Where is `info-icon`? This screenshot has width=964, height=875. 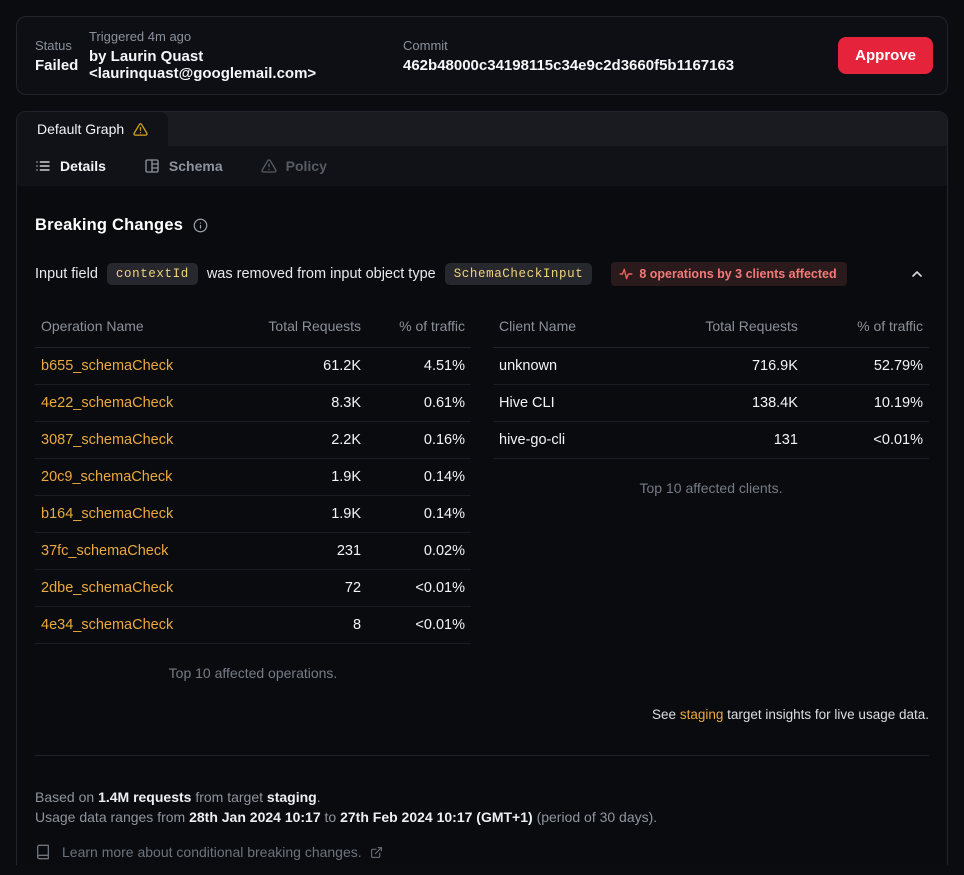
info-icon is located at coordinates (200, 225).